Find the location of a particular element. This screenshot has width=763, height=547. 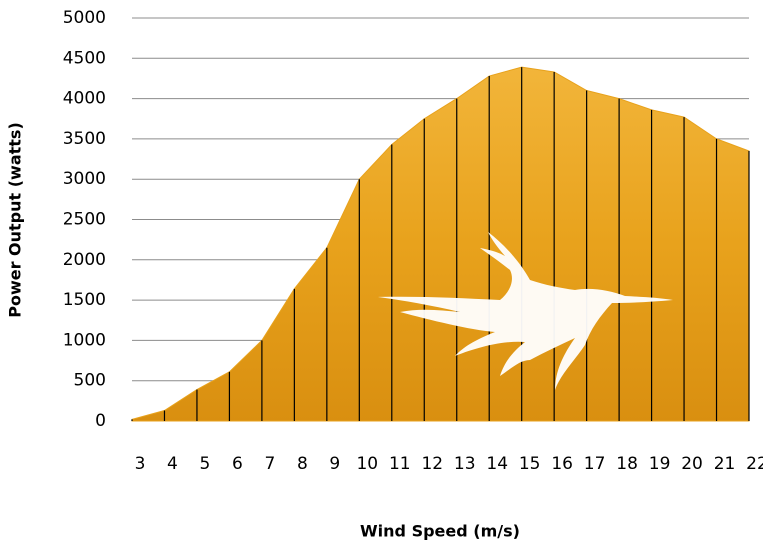

y-axis-title: Power Output (watts) is located at coordinates (15, 220).